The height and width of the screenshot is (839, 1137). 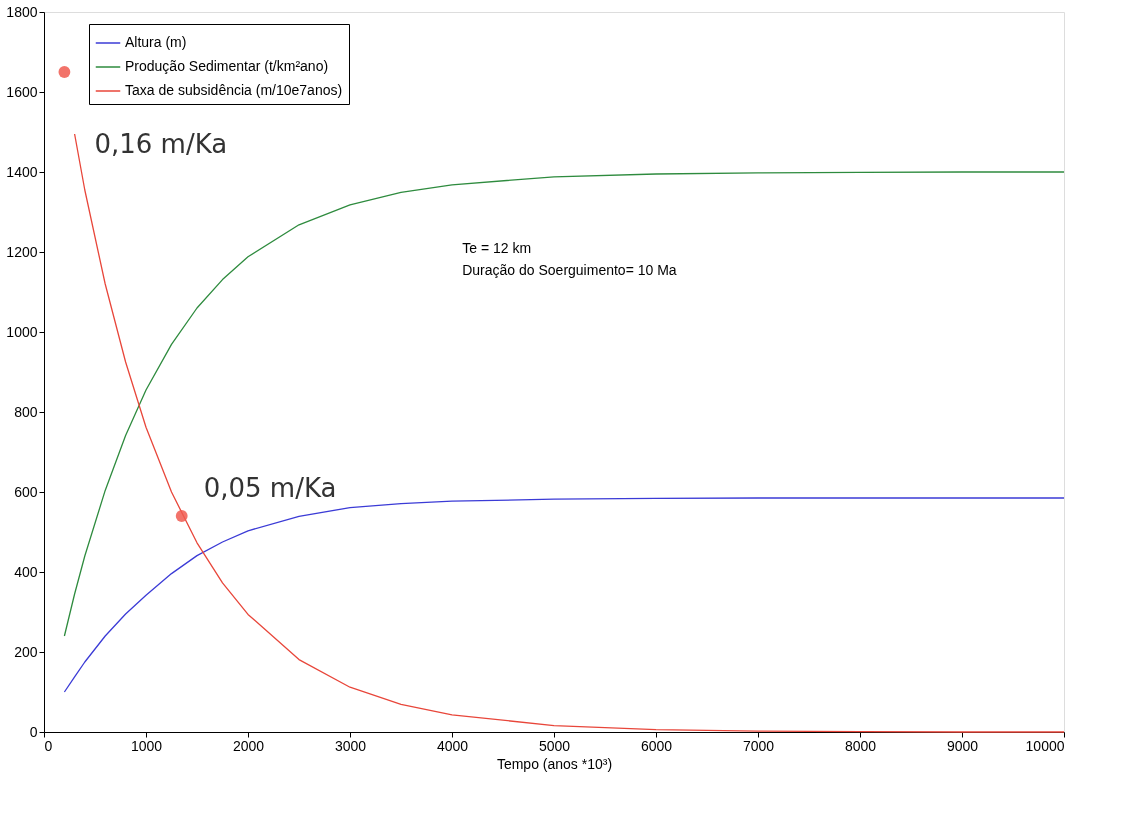 I want to click on x-tick-label: 6000, so click(x=656, y=745).